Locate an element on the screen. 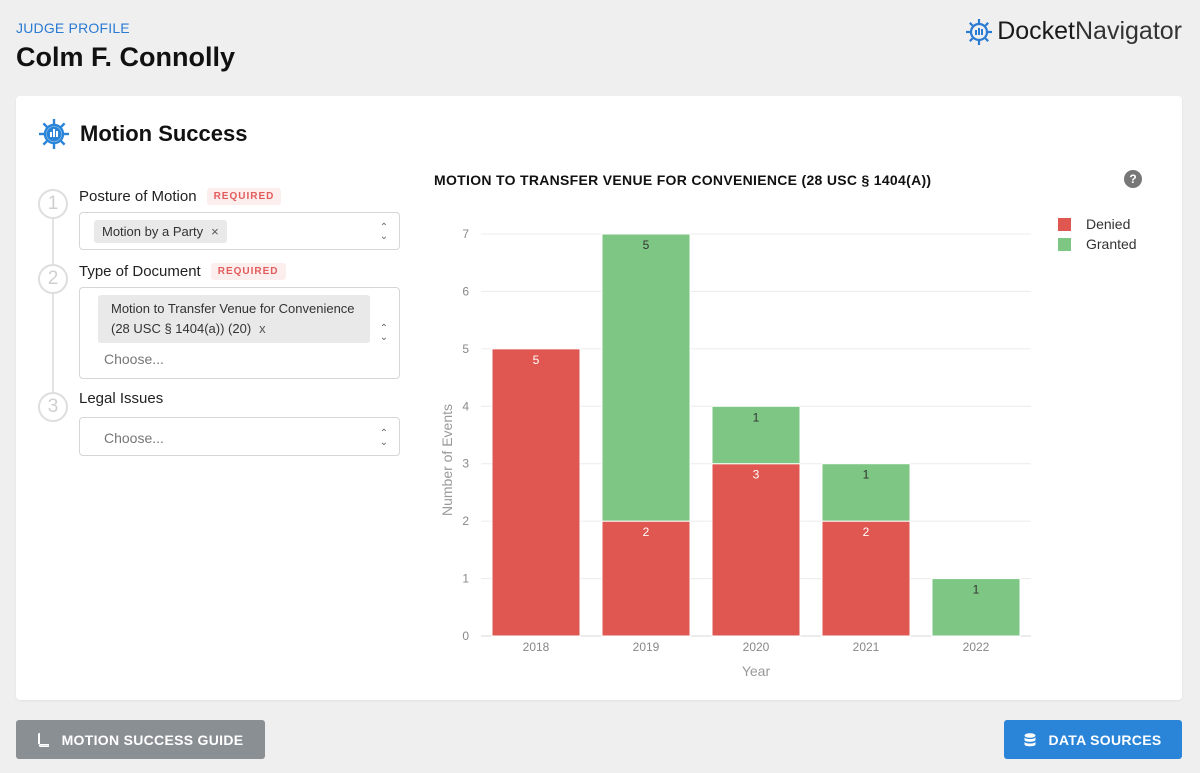  ship-wheel-chart-icon is located at coordinates (54, 134).